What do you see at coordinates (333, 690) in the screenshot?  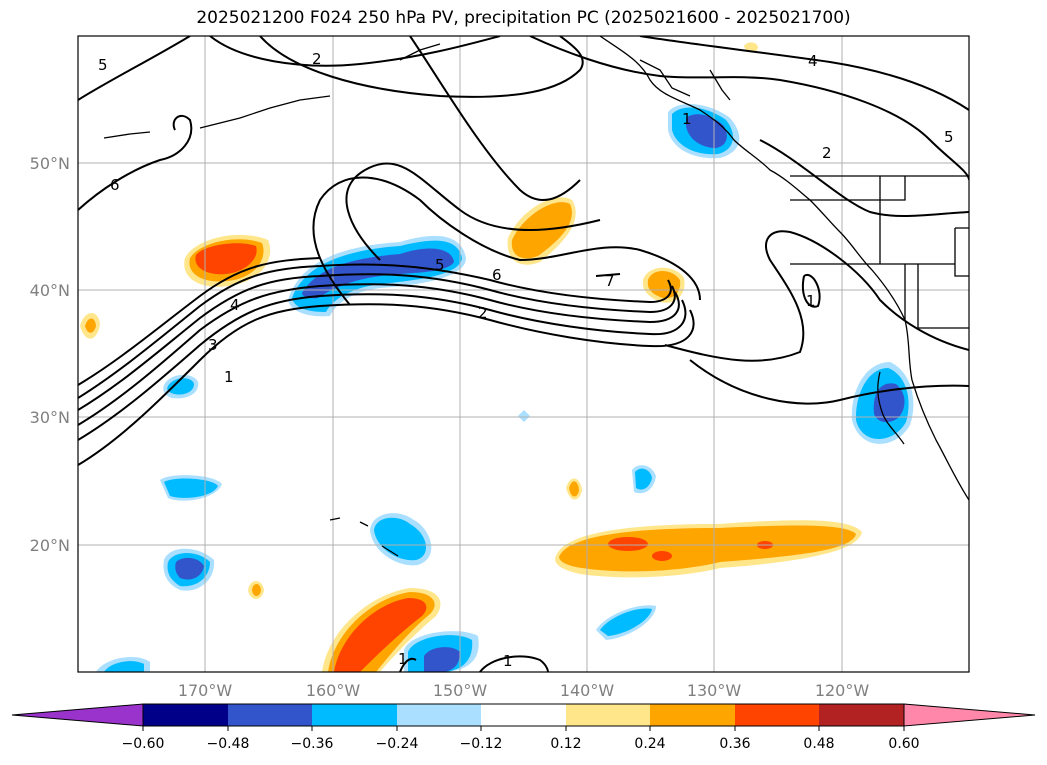 I see `lon-label: 160°W` at bounding box center [333, 690].